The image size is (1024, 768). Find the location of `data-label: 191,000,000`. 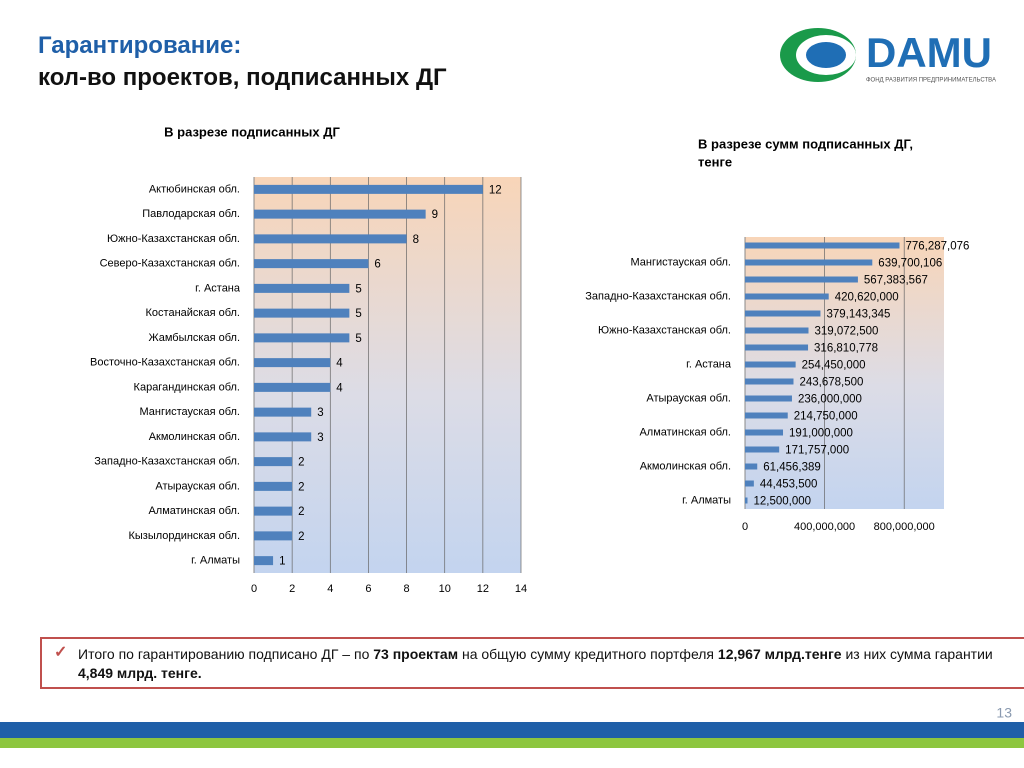

data-label: 191,000,000 is located at coordinates (821, 434).